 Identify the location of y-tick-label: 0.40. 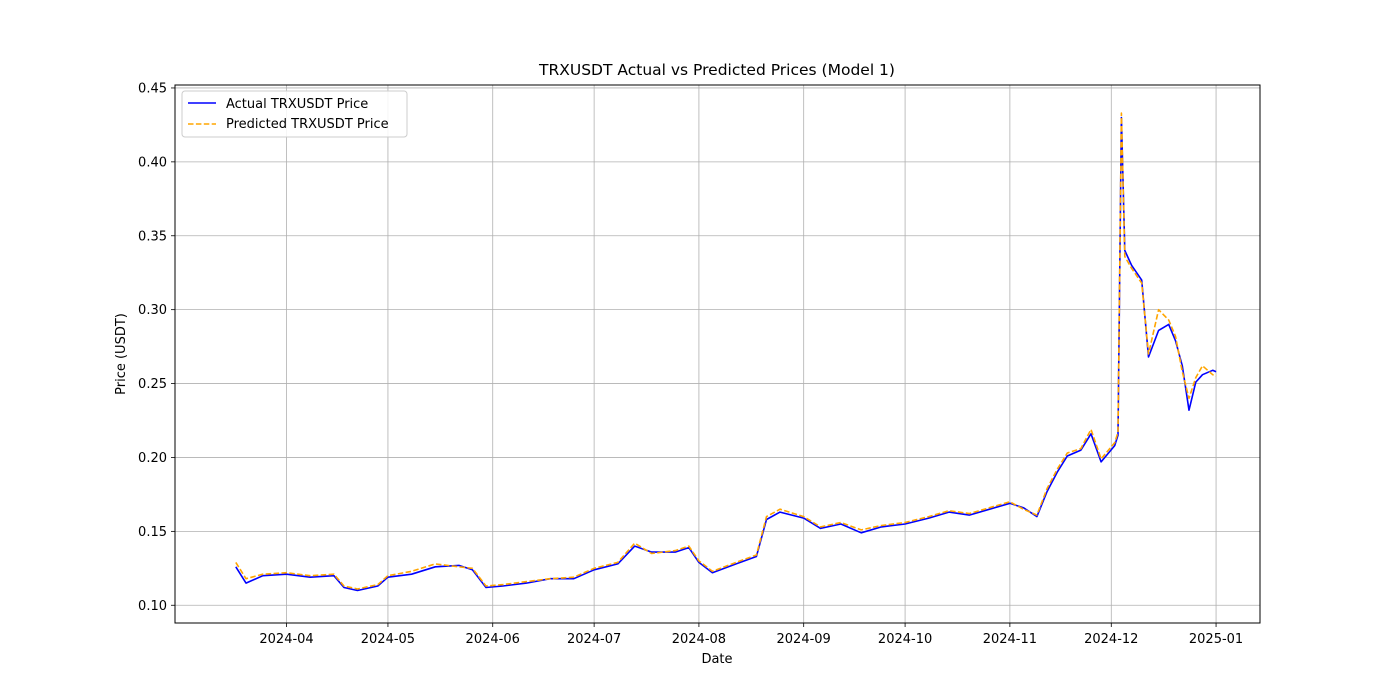
(152, 162).